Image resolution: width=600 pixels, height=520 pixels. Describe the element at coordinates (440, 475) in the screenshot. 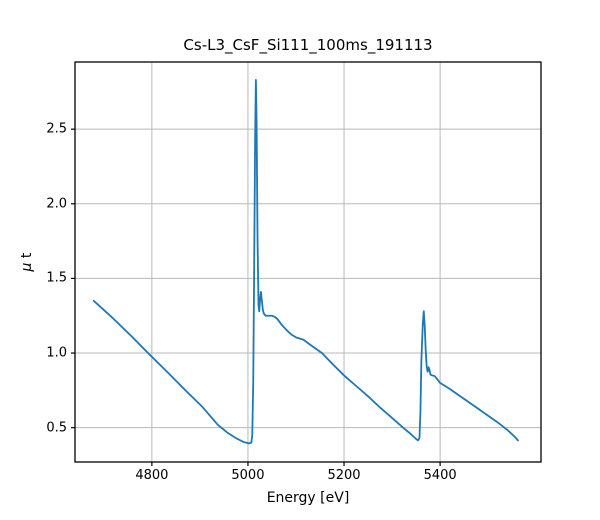

I see `x-tick-label: 5400` at that location.